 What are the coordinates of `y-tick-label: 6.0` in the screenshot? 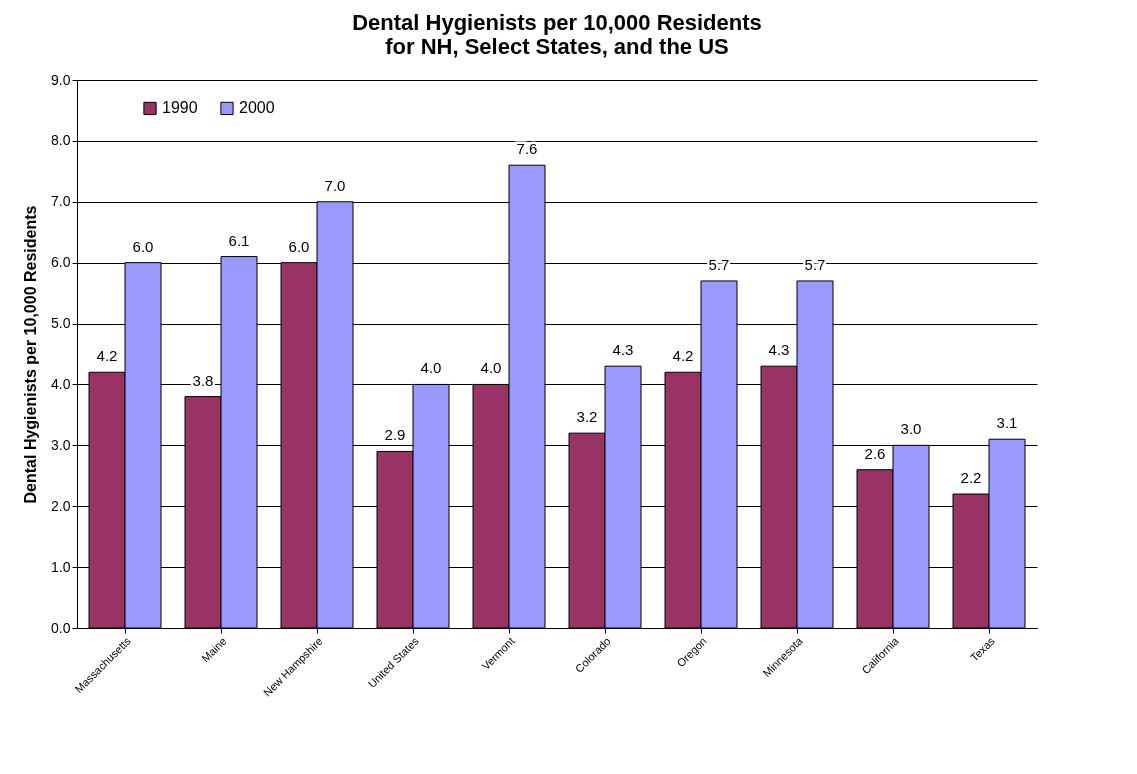 It's located at (61, 262).